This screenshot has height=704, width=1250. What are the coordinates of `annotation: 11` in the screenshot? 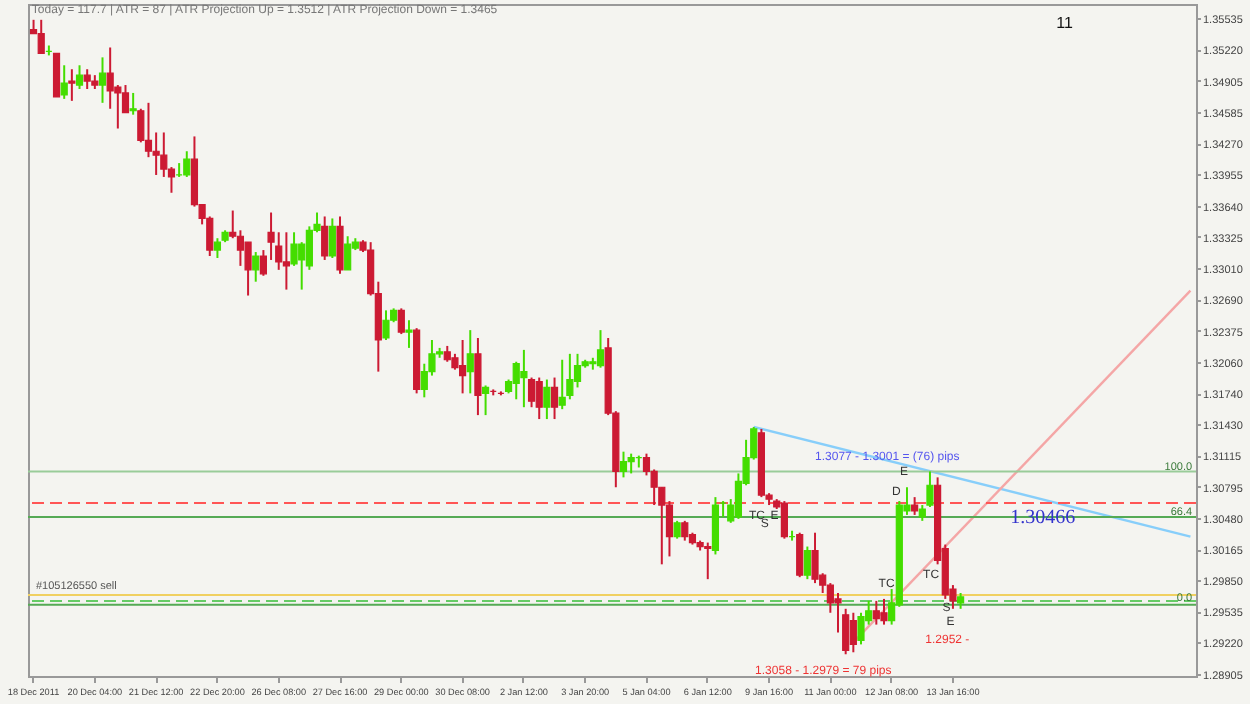 It's located at (1065, 23).